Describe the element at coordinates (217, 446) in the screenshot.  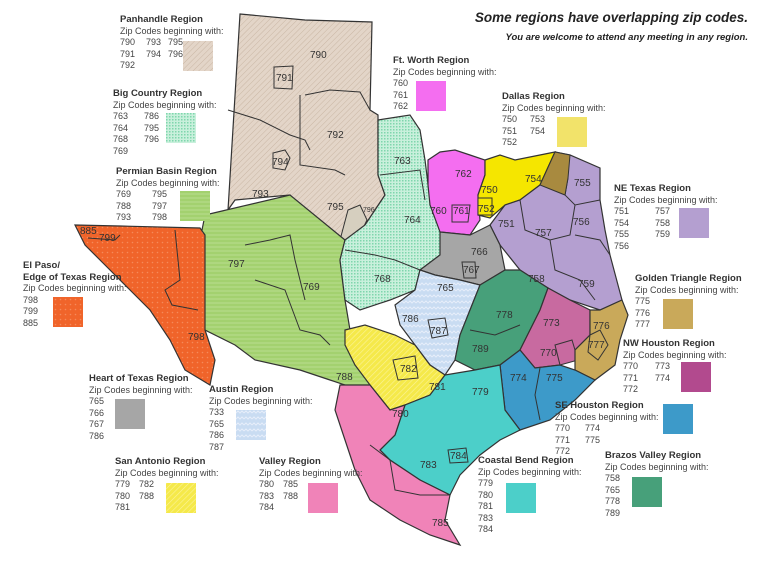
I see `zip-code: 787` at that location.